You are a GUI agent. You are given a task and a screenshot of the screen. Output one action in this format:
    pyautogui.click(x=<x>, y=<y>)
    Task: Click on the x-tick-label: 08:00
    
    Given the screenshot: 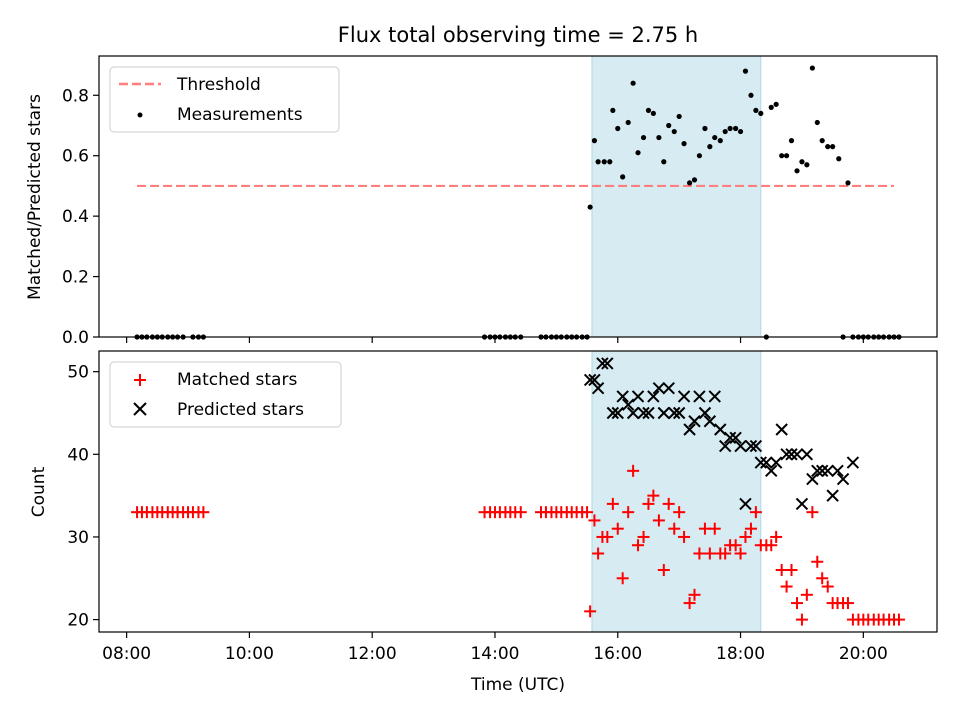 What is the action you would take?
    pyautogui.click(x=126, y=654)
    